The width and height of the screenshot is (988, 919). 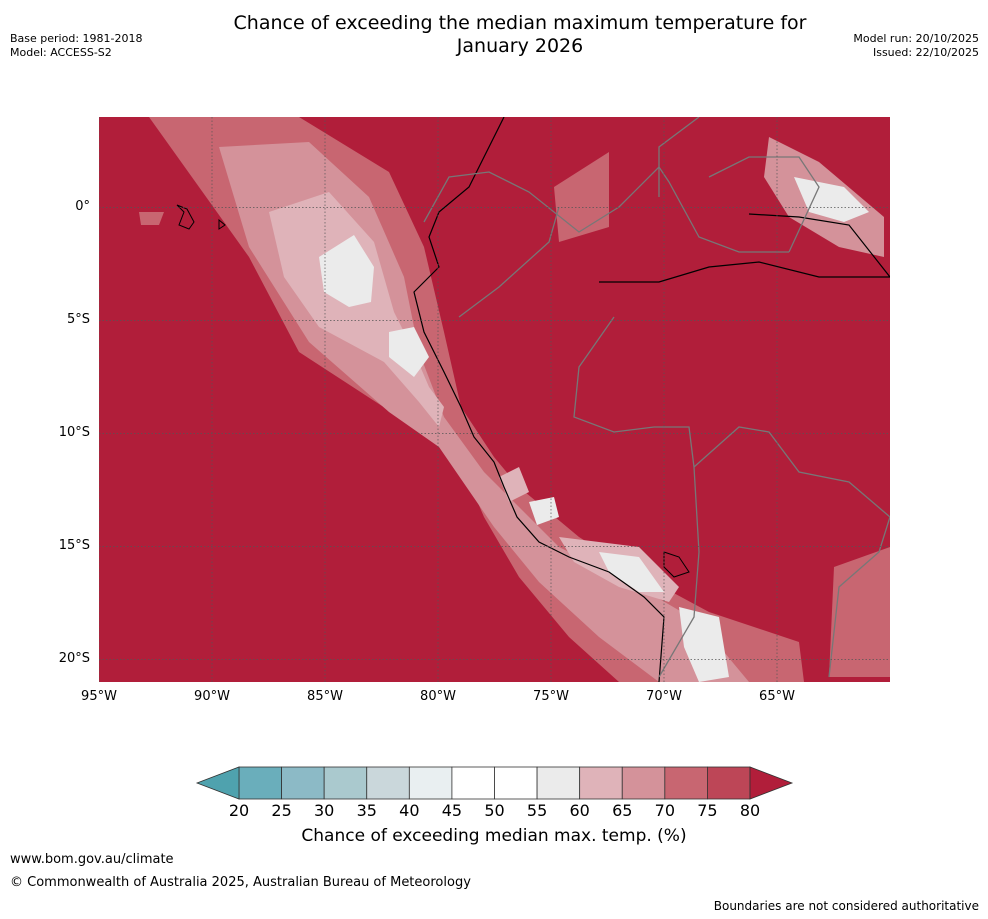 What do you see at coordinates (707, 810) in the screenshot?
I see `colorbar-tick-label: 75` at bounding box center [707, 810].